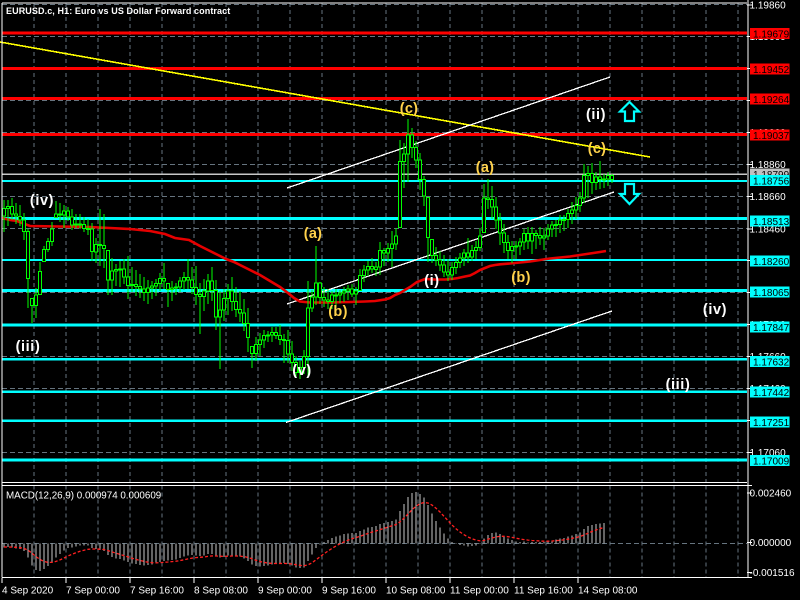  What do you see at coordinates (768, 197) in the screenshot?
I see `svg-text: 1.18660` at bounding box center [768, 197].